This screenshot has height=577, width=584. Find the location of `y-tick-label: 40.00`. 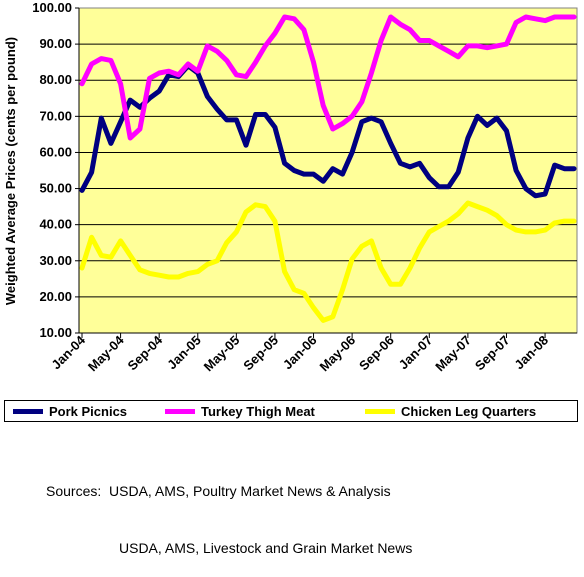

y-tick-label: 40.00 is located at coordinates (55, 224).